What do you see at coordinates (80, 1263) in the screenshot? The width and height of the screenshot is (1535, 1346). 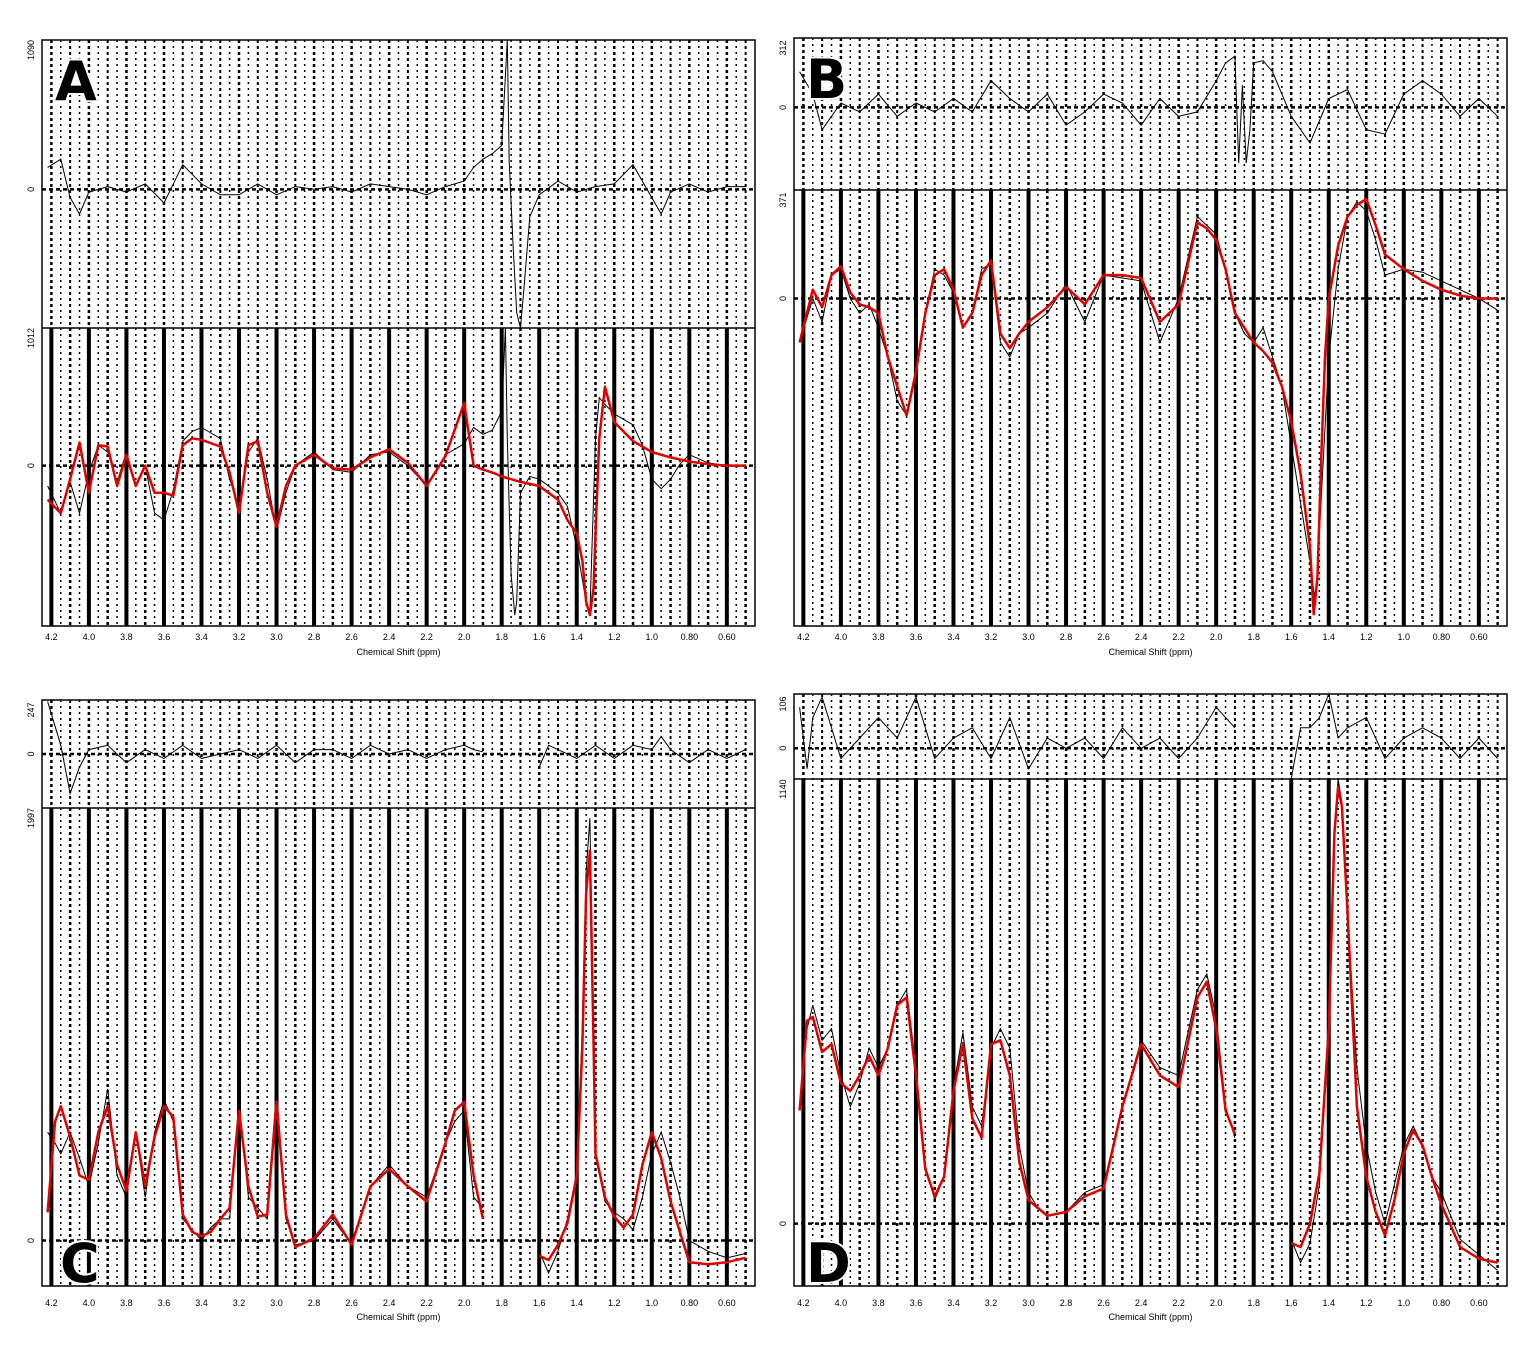 I see `panel-label: C` at bounding box center [80, 1263].